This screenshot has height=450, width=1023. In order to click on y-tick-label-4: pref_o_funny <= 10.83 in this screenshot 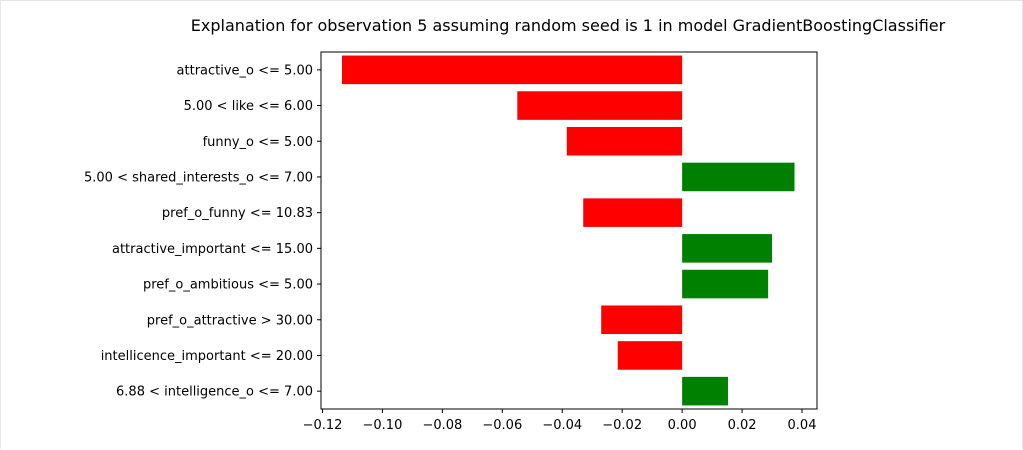, I will do `click(237, 213)`.